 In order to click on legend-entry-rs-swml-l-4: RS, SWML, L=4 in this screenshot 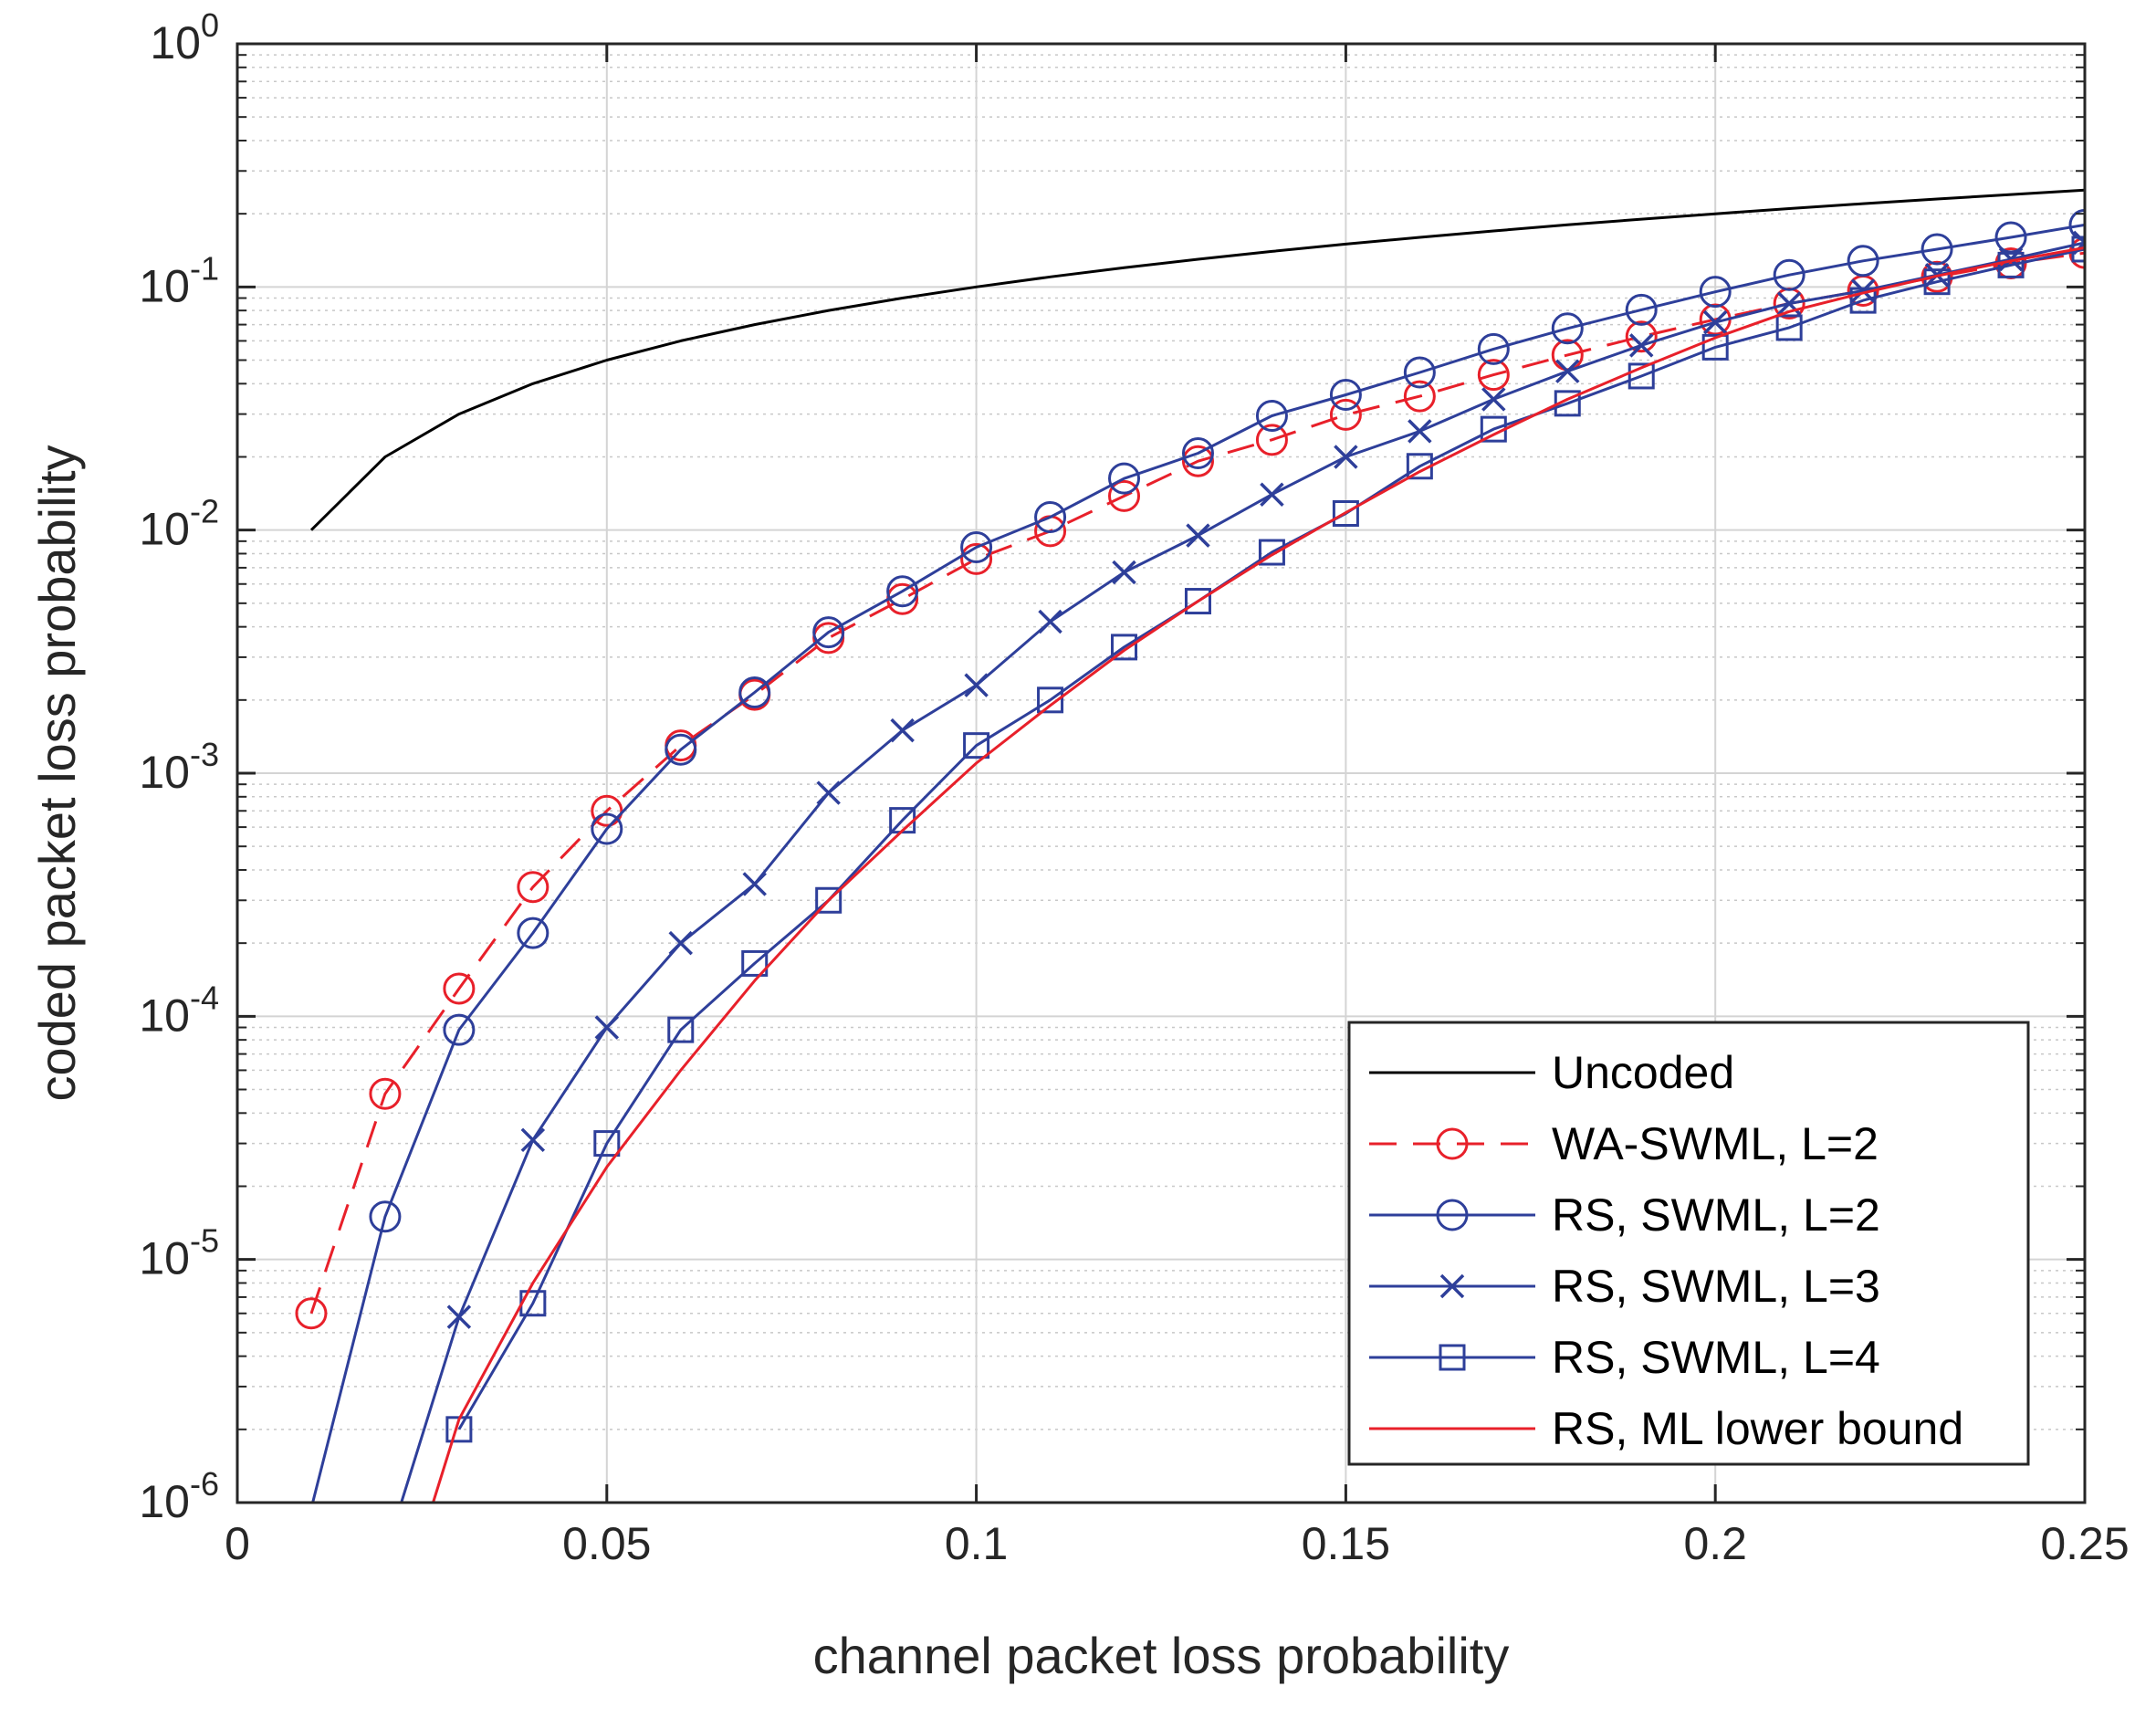, I will do `click(1624, 1357)`.